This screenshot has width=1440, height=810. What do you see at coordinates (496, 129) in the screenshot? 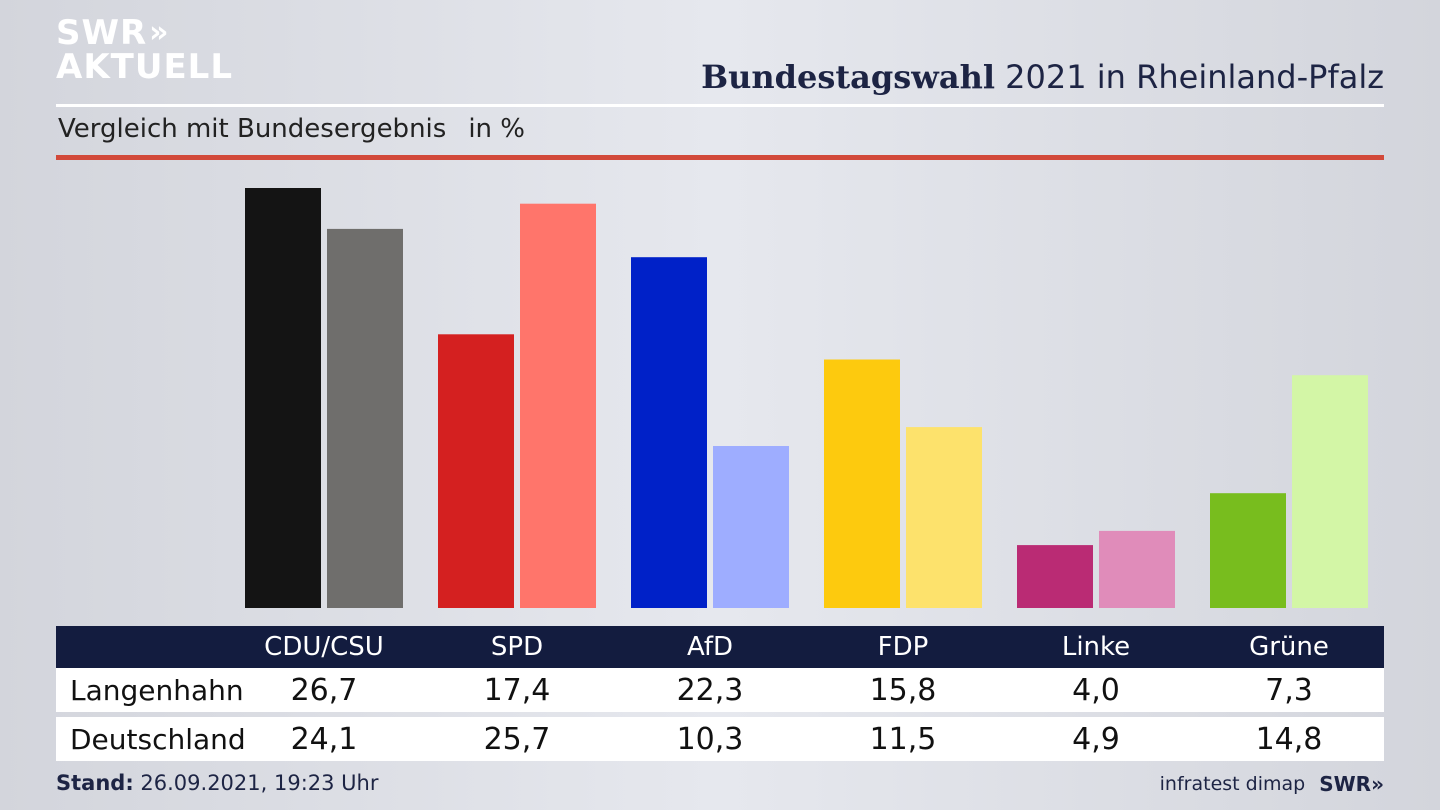
I see `subtitle-unit: in %` at bounding box center [496, 129].